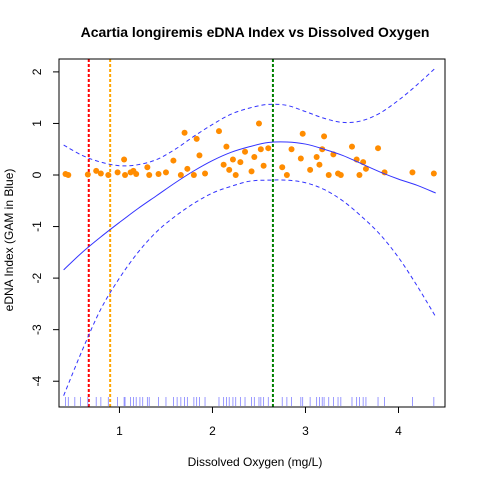 The image size is (480, 480). Describe the element at coordinates (37, 277) in the screenshot. I see `y-tick-label: -2` at that location.